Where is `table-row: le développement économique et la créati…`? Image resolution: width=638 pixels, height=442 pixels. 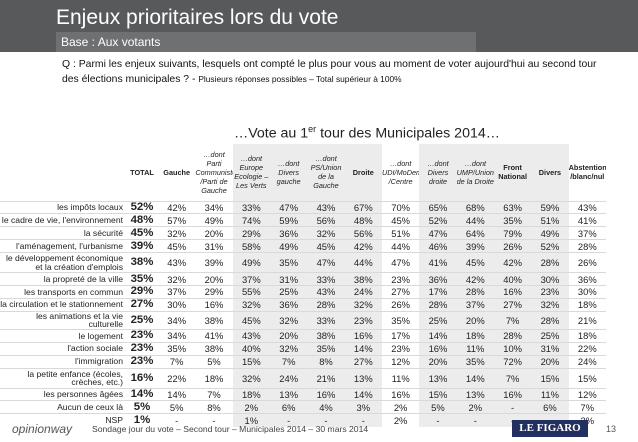 table-row: le développement économique et la créati… is located at coordinates (303, 262).